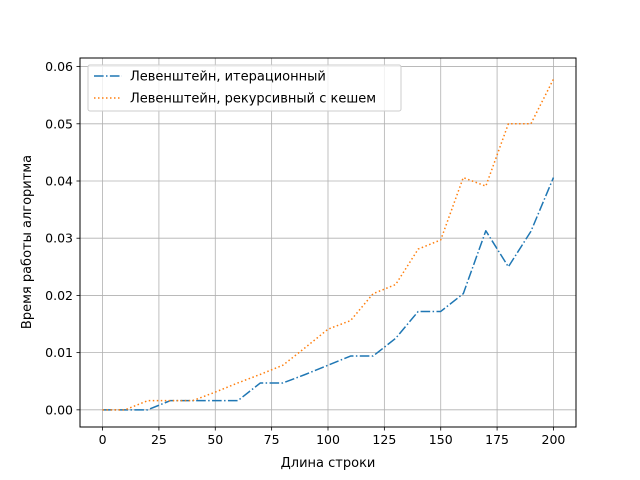 Image resolution: width=640 pixels, height=480 pixels. Describe the element at coordinates (59, 66) in the screenshot. I see `y-tick-label: 0.06` at that location.